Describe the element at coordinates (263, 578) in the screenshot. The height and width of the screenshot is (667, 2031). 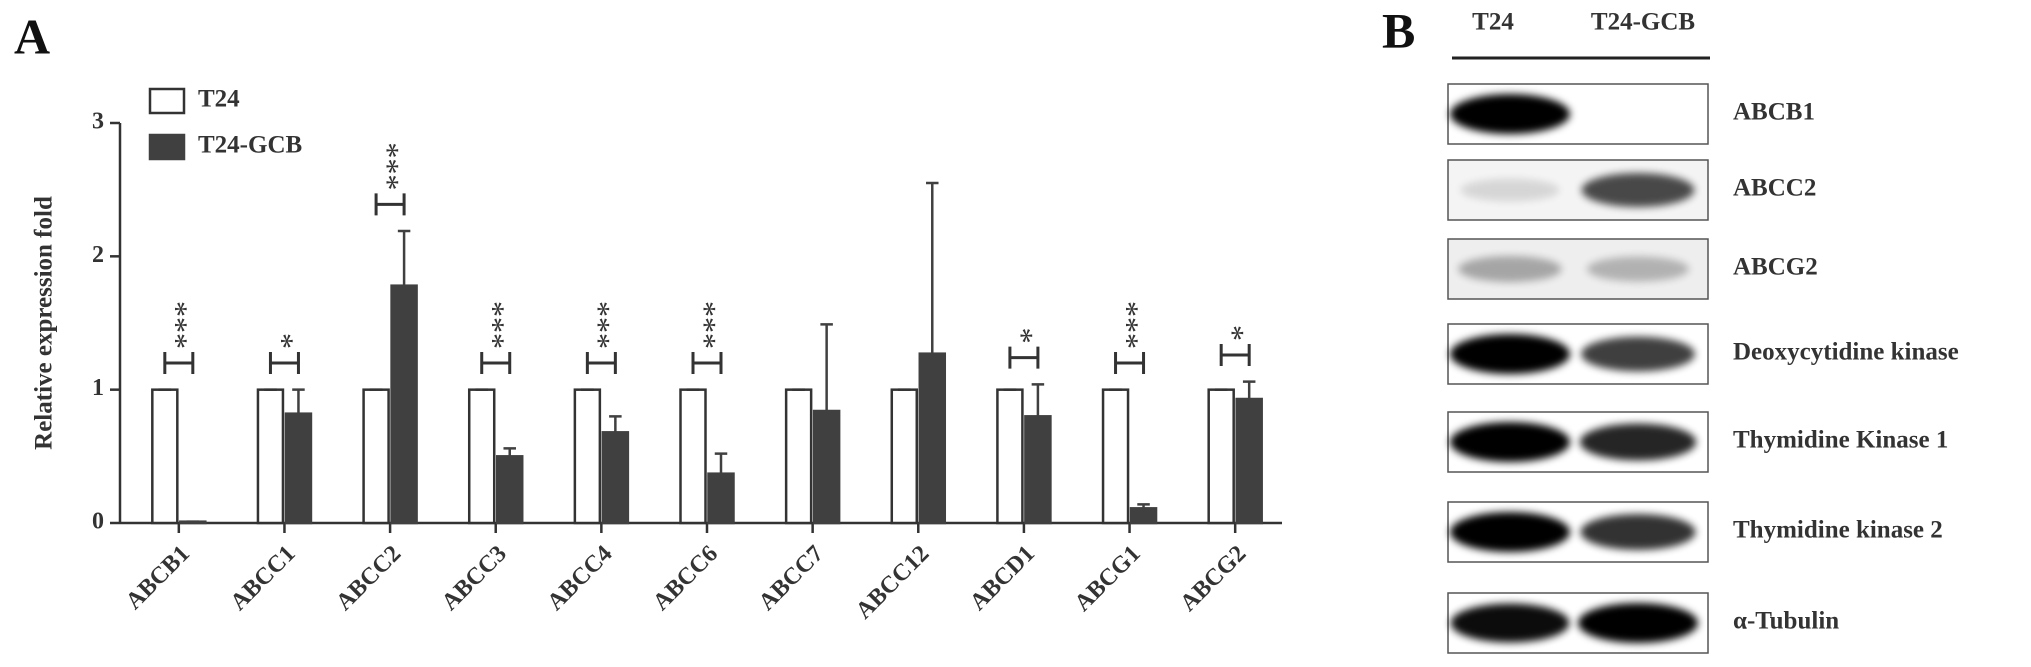
I see `x-tick-label: ABCC1` at that location.